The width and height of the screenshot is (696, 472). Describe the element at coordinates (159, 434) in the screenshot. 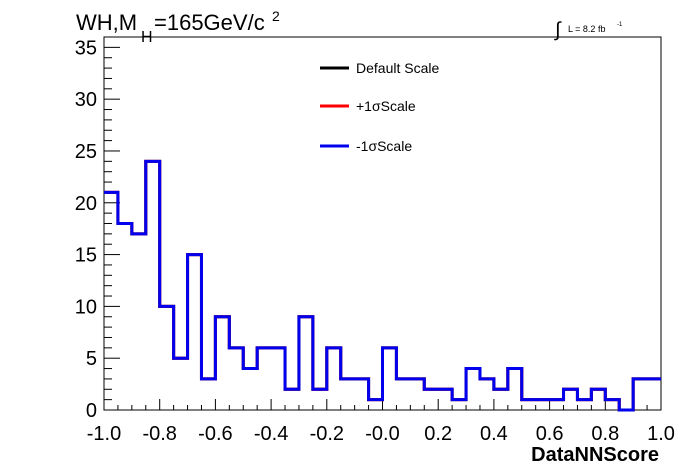

I see `x-tick-label: -0.8` at that location.